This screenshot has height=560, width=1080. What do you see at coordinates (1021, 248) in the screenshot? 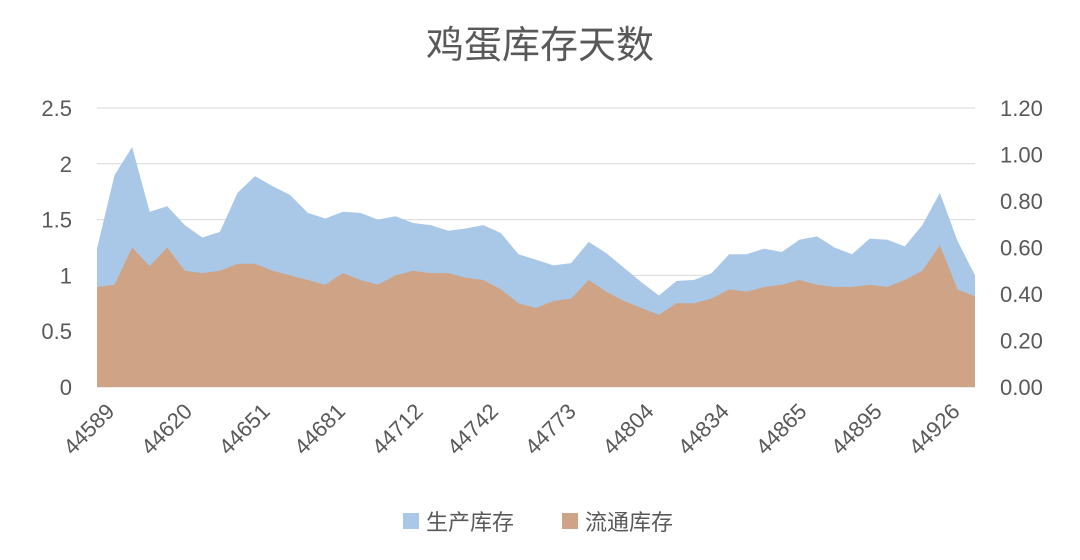
I see `y-right-tick-label: 0.60` at bounding box center [1021, 248].